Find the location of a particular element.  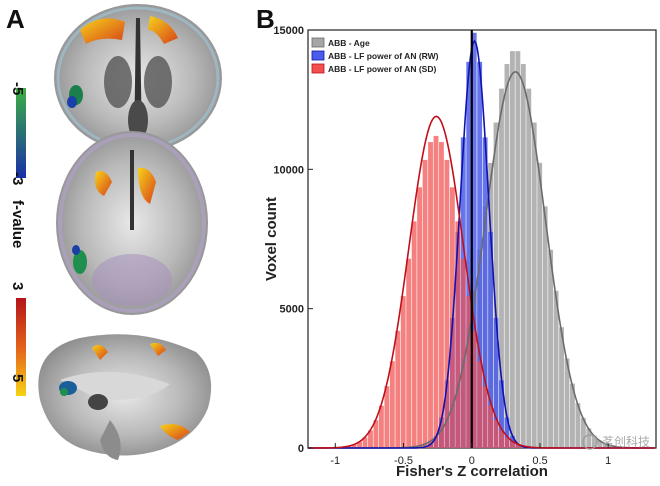

y-tick-label: 5000 is located at coordinates (292, 310).